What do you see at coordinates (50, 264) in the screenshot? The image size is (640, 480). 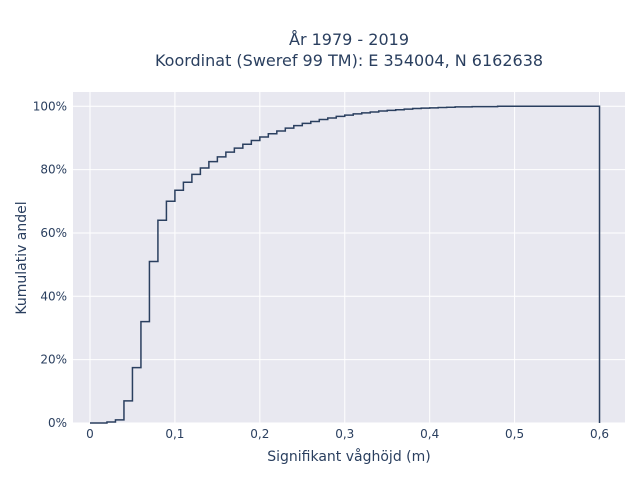 I see `y-tick-labels: 0% 20% 40% 60% 80% 100%` at bounding box center [50, 264].